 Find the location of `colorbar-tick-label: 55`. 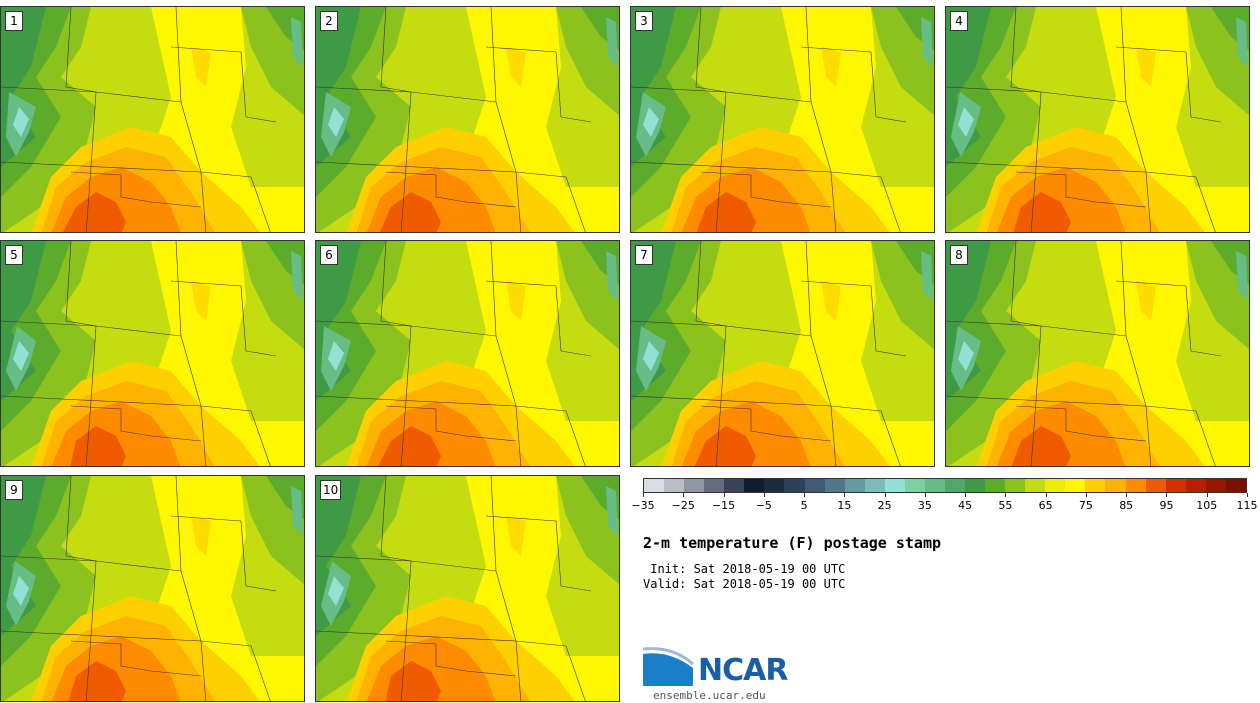

colorbar-tick-label: 55 is located at coordinates (1005, 505).